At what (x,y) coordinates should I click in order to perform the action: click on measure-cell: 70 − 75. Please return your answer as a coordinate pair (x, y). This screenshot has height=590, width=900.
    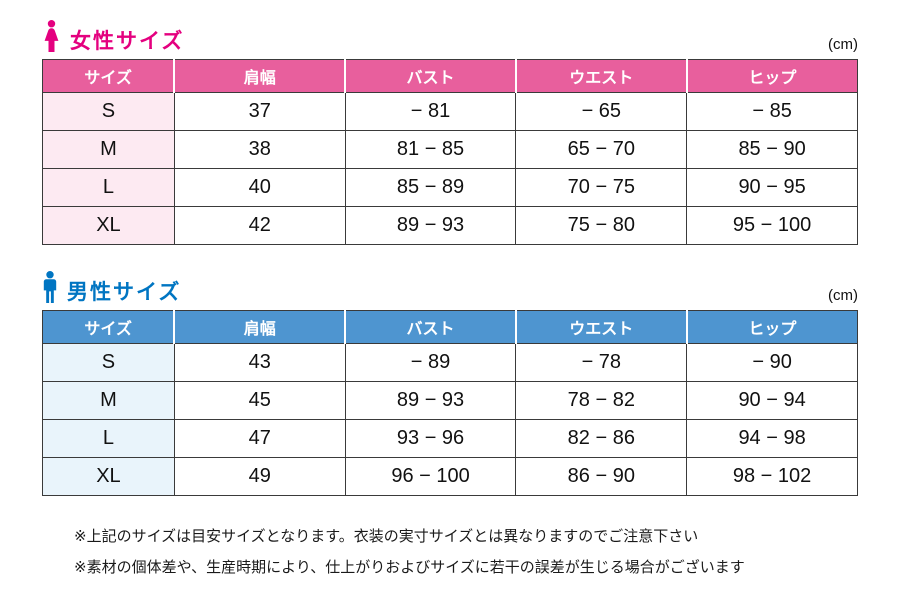
    Looking at the image, I should click on (601, 187).